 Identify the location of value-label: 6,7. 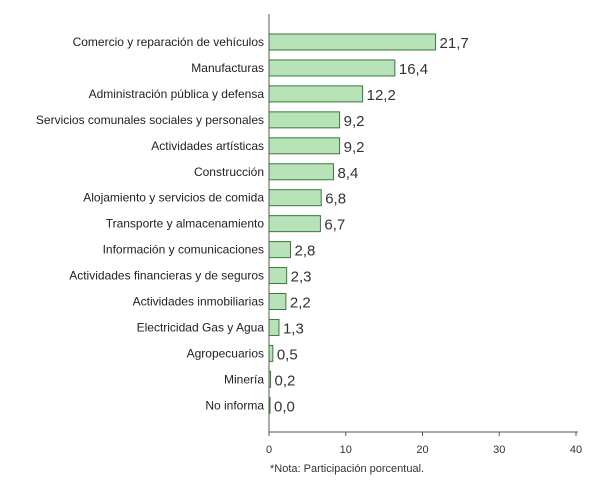
(334, 225).